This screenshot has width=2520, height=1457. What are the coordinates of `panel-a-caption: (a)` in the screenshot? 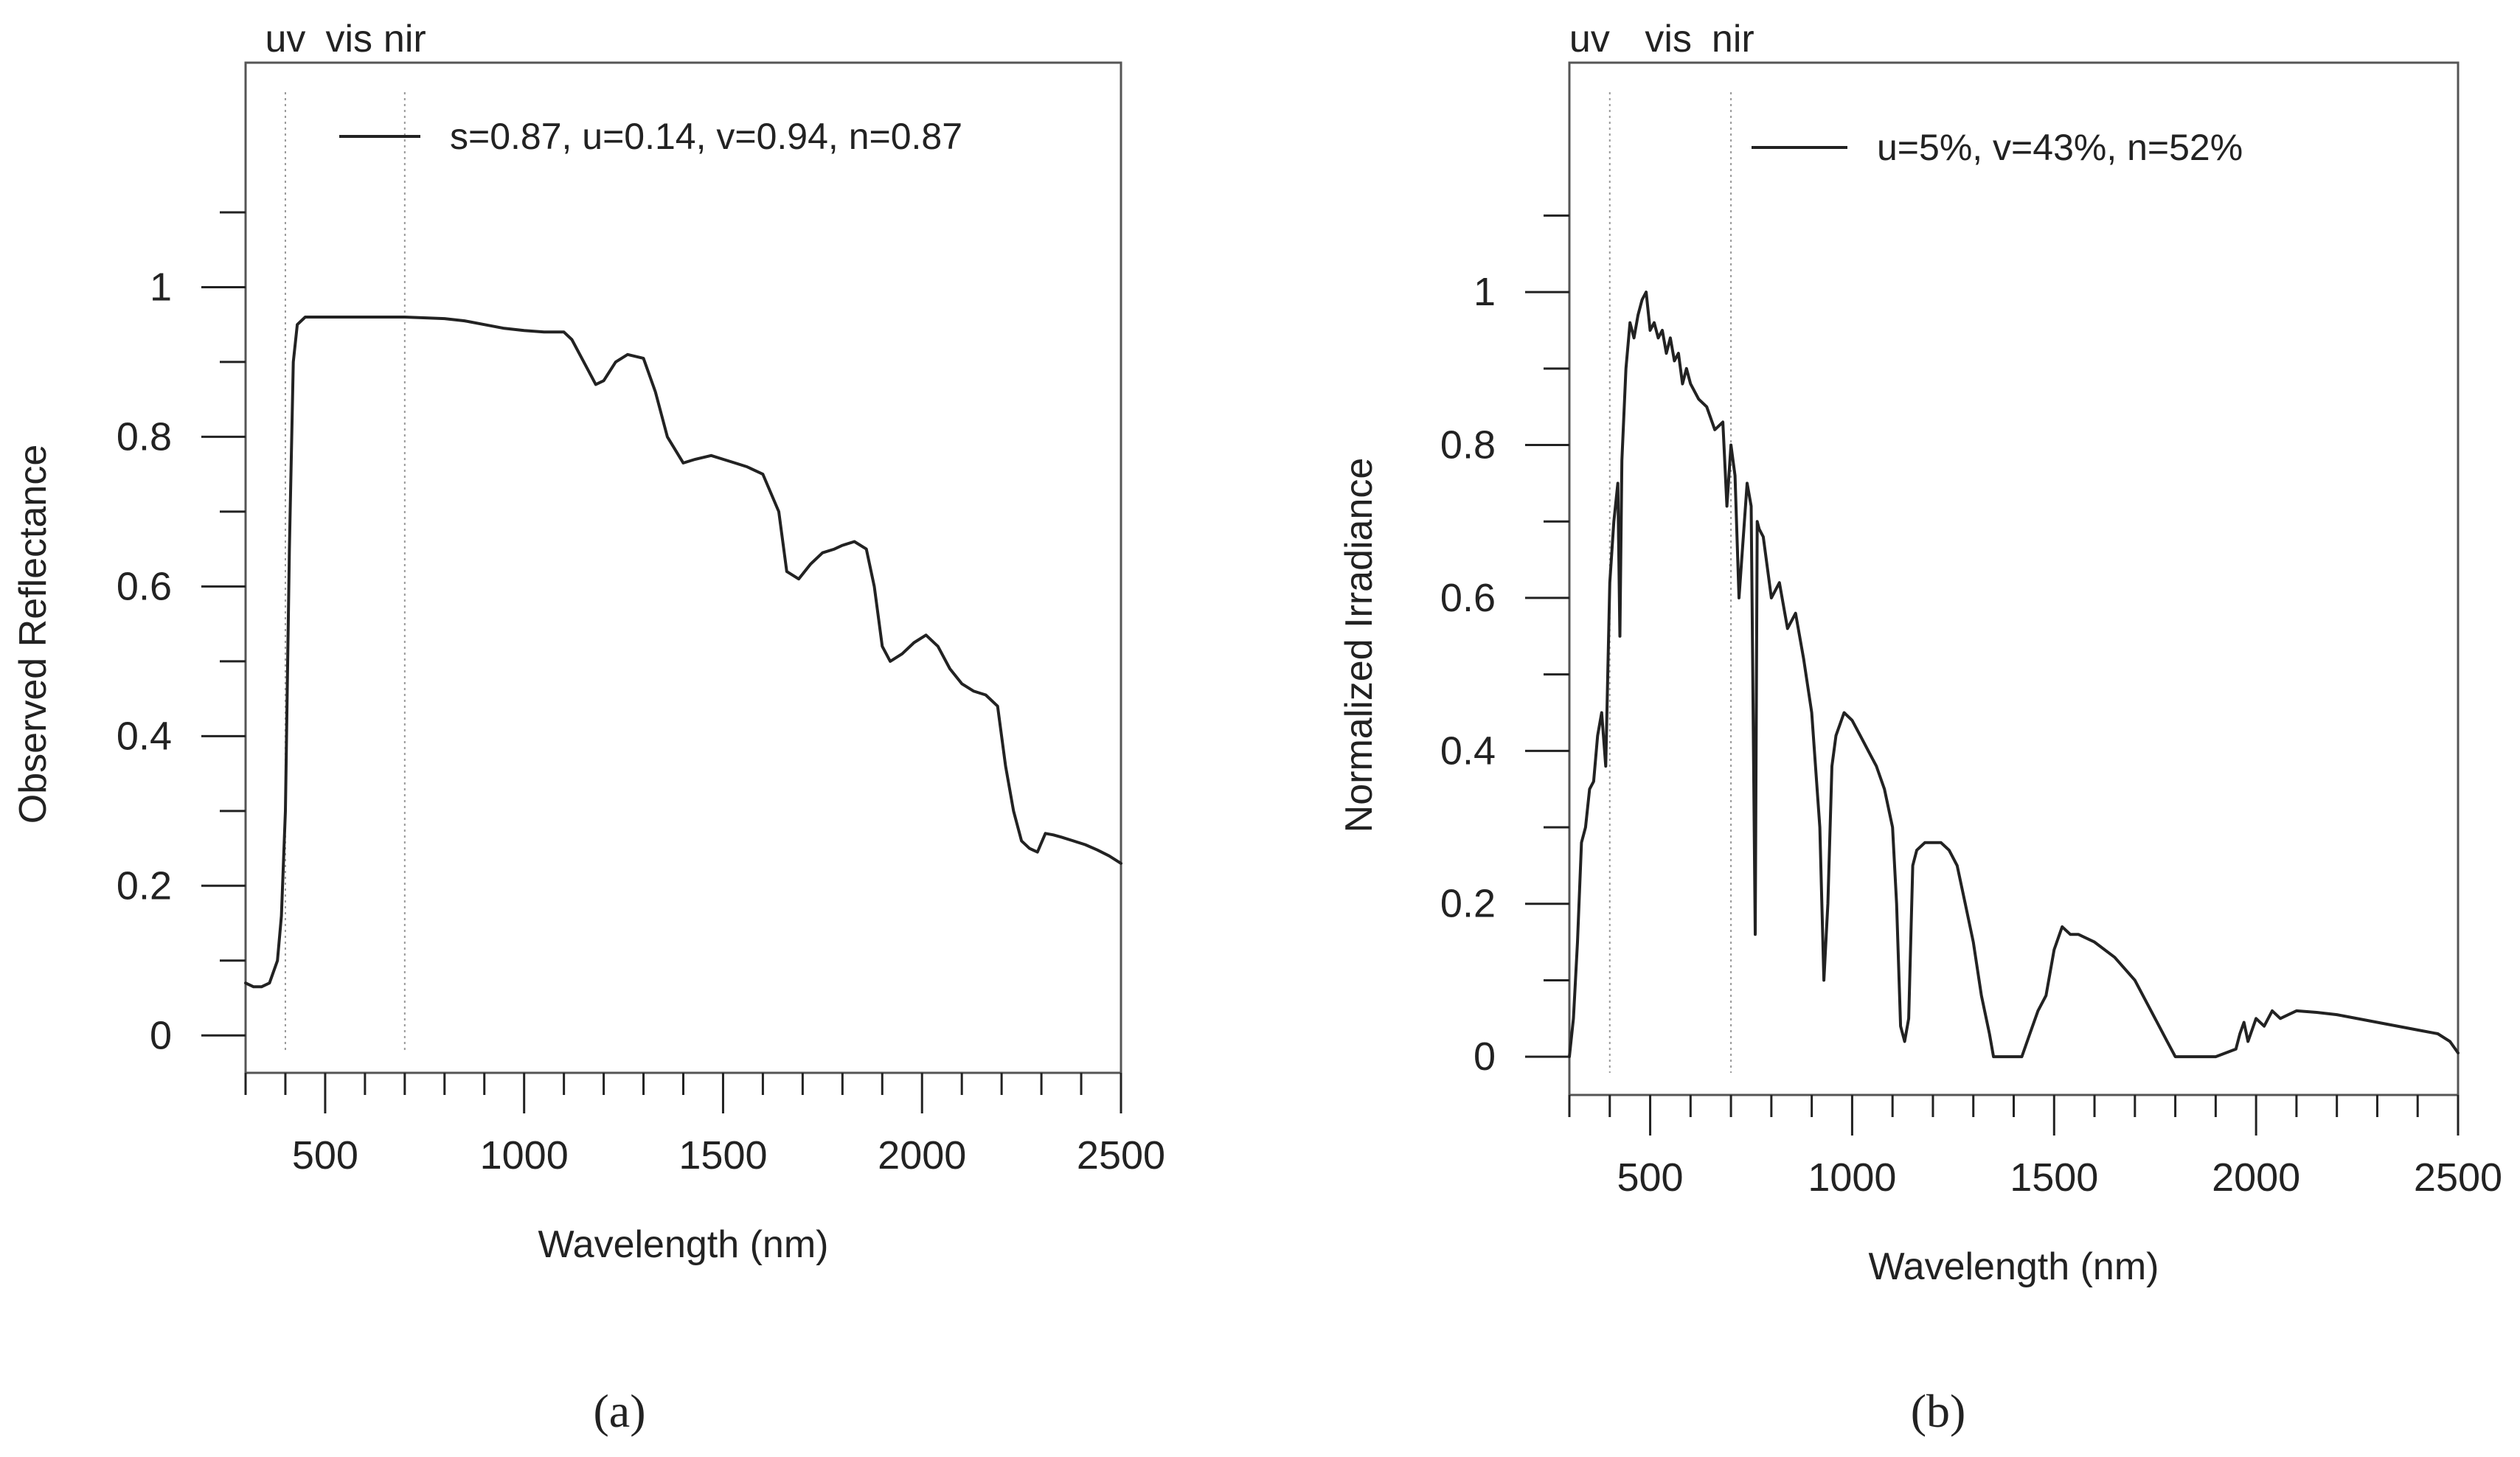 It's located at (619, 1411).